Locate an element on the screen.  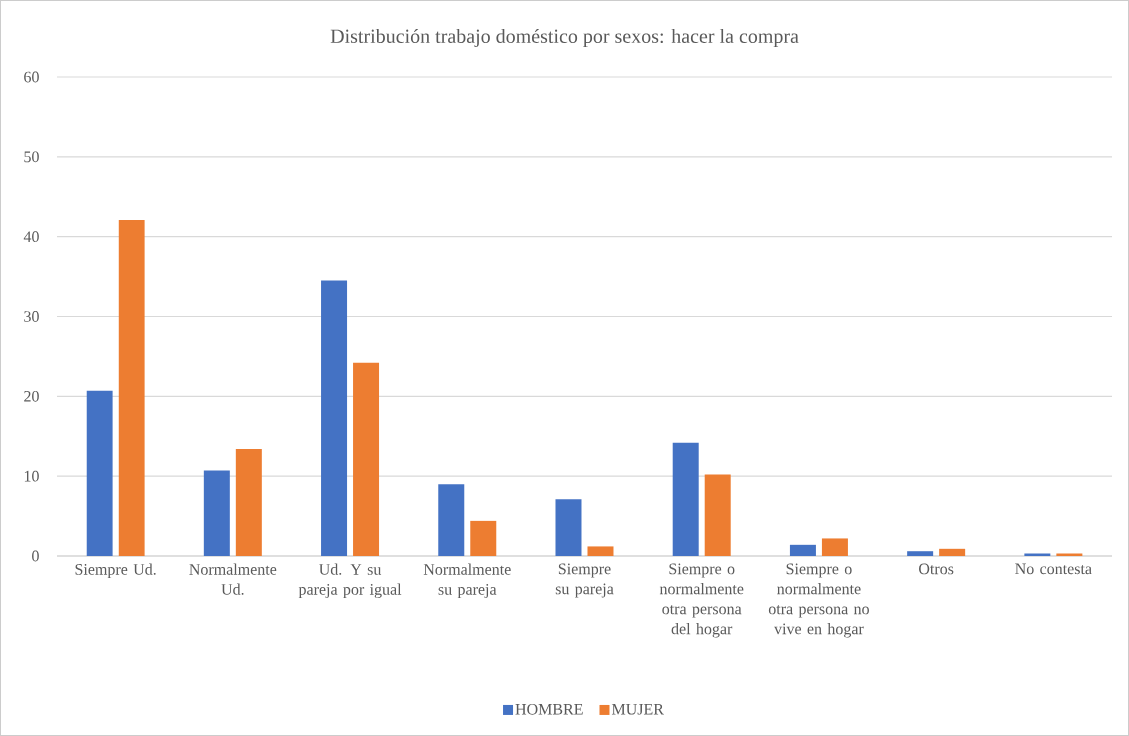
y-tick-label: 20 is located at coordinates (31, 396).